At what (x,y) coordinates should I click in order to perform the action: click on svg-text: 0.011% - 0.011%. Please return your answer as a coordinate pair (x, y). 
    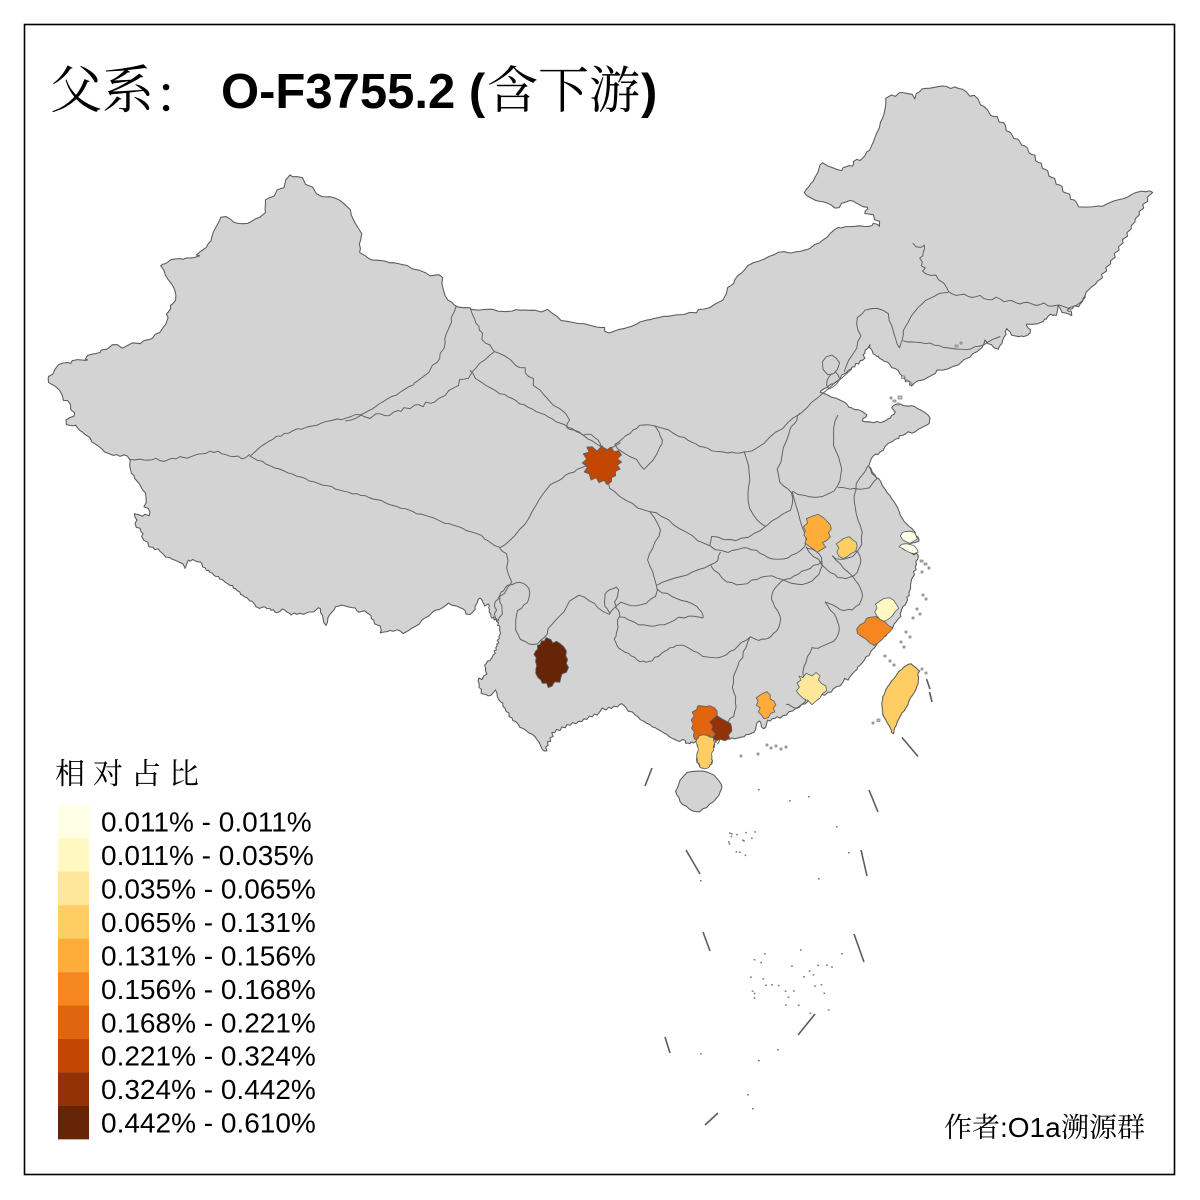
    Looking at the image, I should click on (206, 821).